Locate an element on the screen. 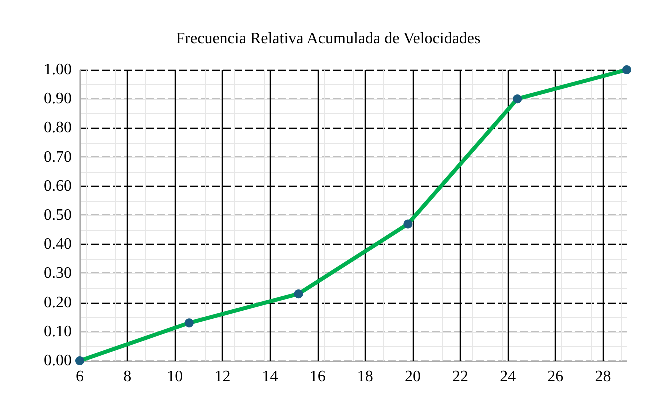 This screenshot has height=405, width=657. y-tick-label: 0.10 is located at coordinates (58, 331).